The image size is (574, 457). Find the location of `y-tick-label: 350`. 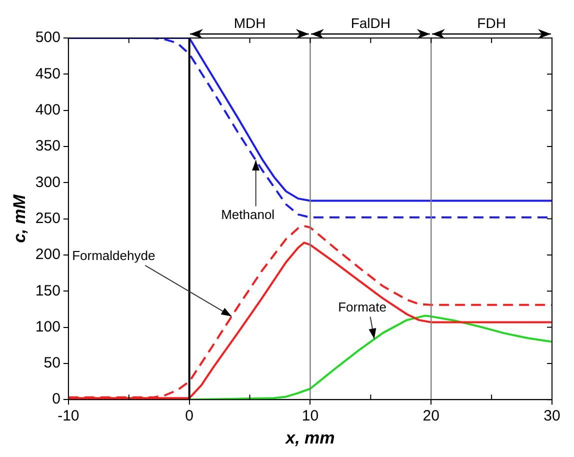

y-tick-label: 350 is located at coordinates (47, 146).